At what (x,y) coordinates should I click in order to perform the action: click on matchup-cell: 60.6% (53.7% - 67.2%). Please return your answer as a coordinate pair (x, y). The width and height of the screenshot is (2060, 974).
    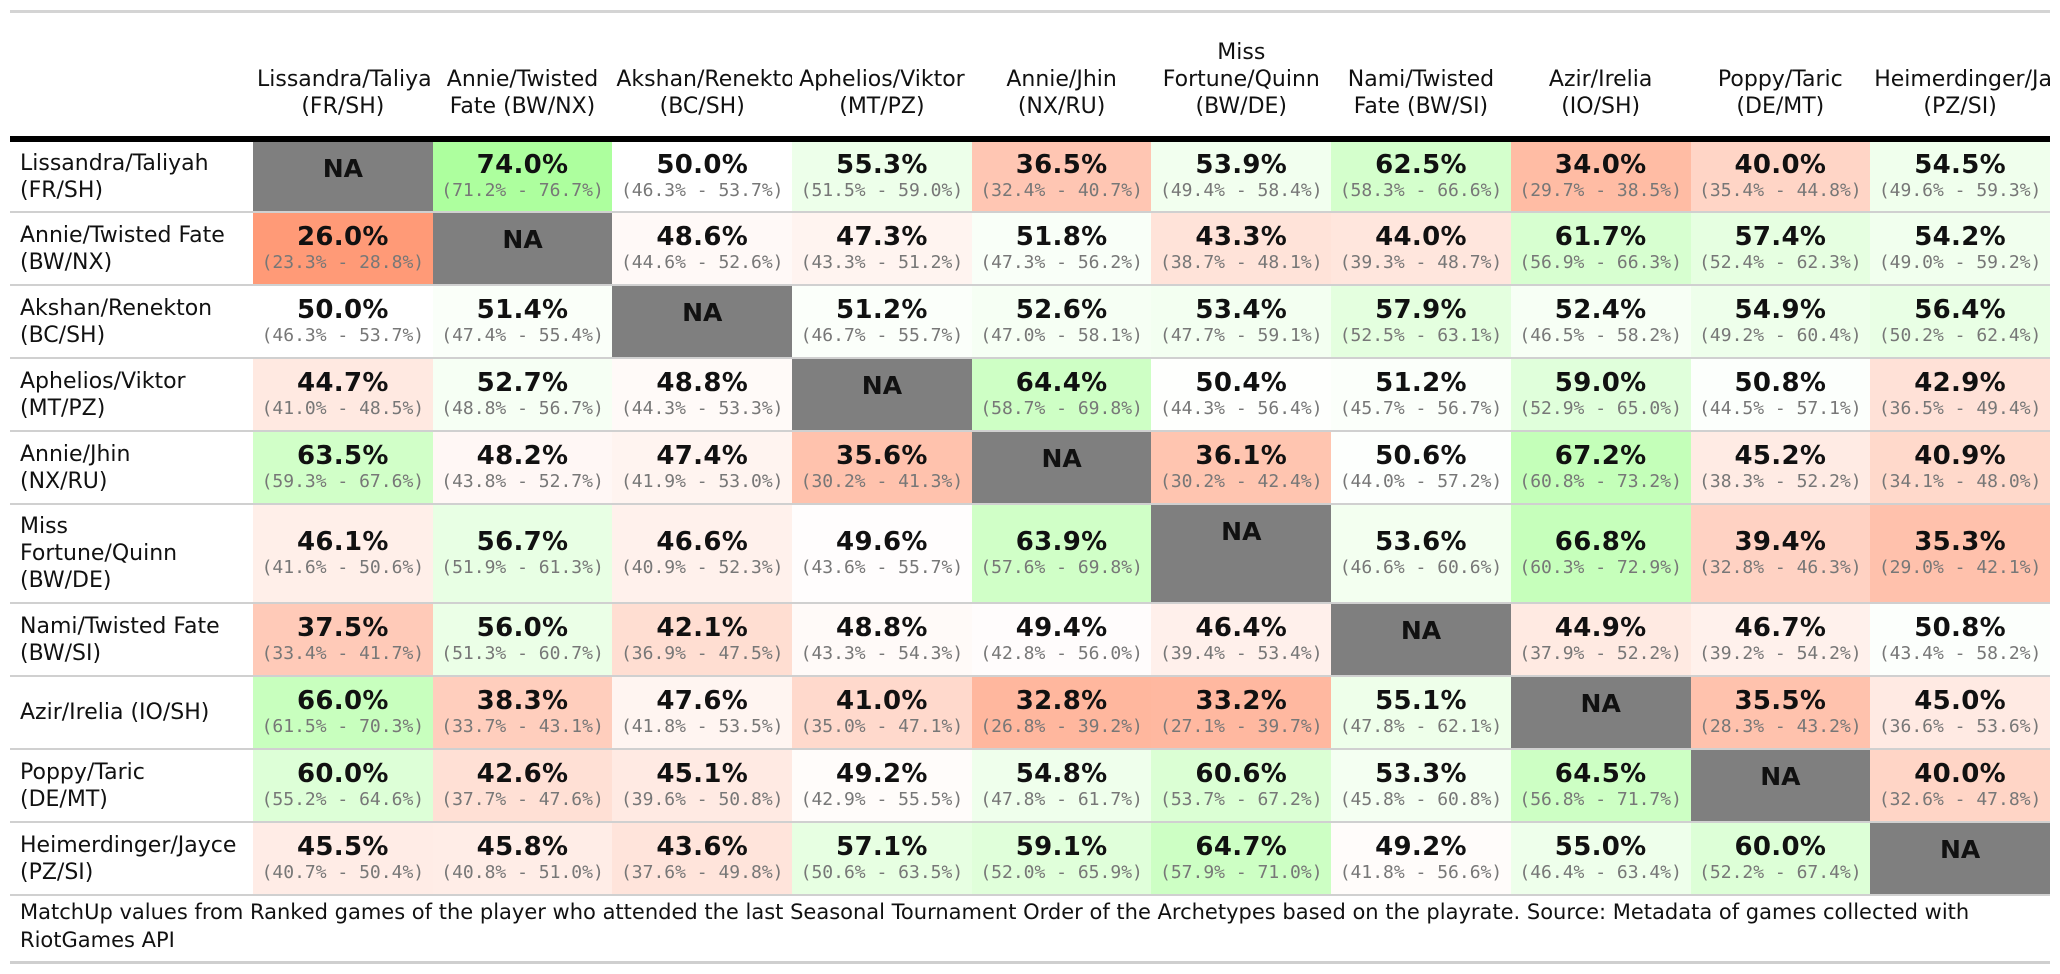
    Looking at the image, I should click on (1241, 786).